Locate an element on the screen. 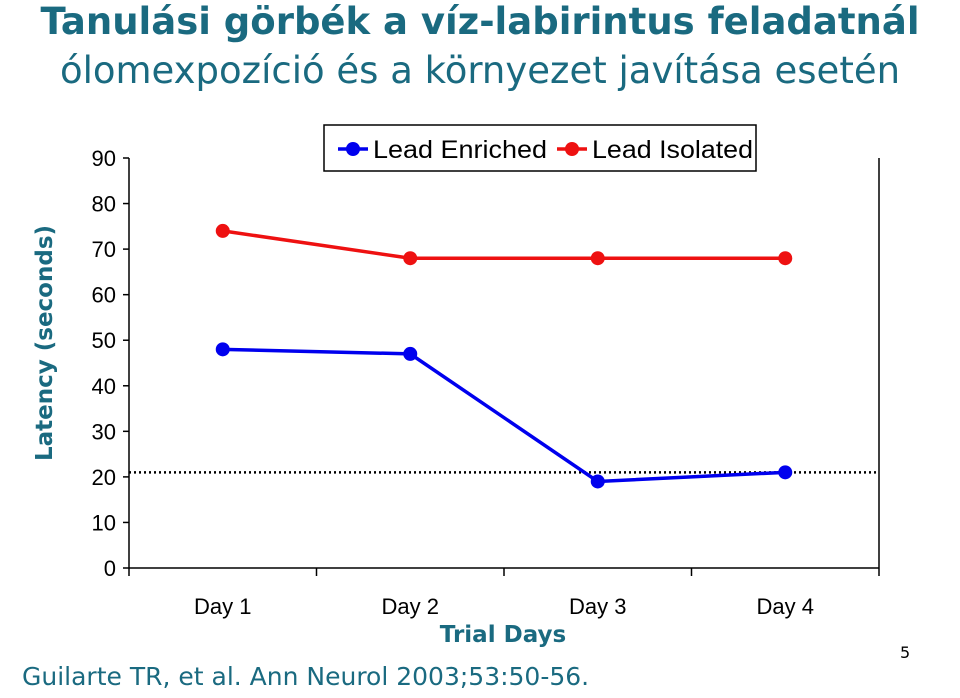 This screenshot has width=960, height=698. legend-label: Lead Isolated is located at coordinates (672, 150).